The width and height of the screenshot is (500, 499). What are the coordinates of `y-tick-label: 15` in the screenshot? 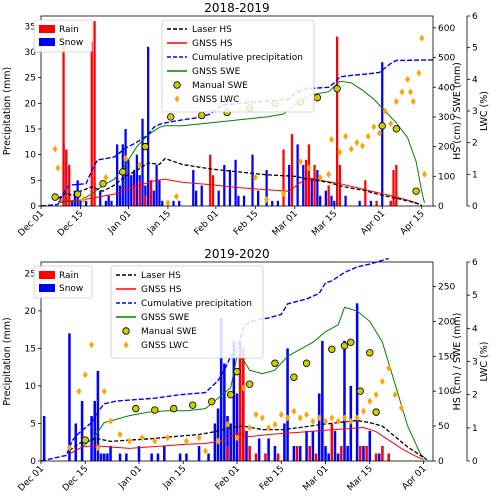 It's located at (30, 349).